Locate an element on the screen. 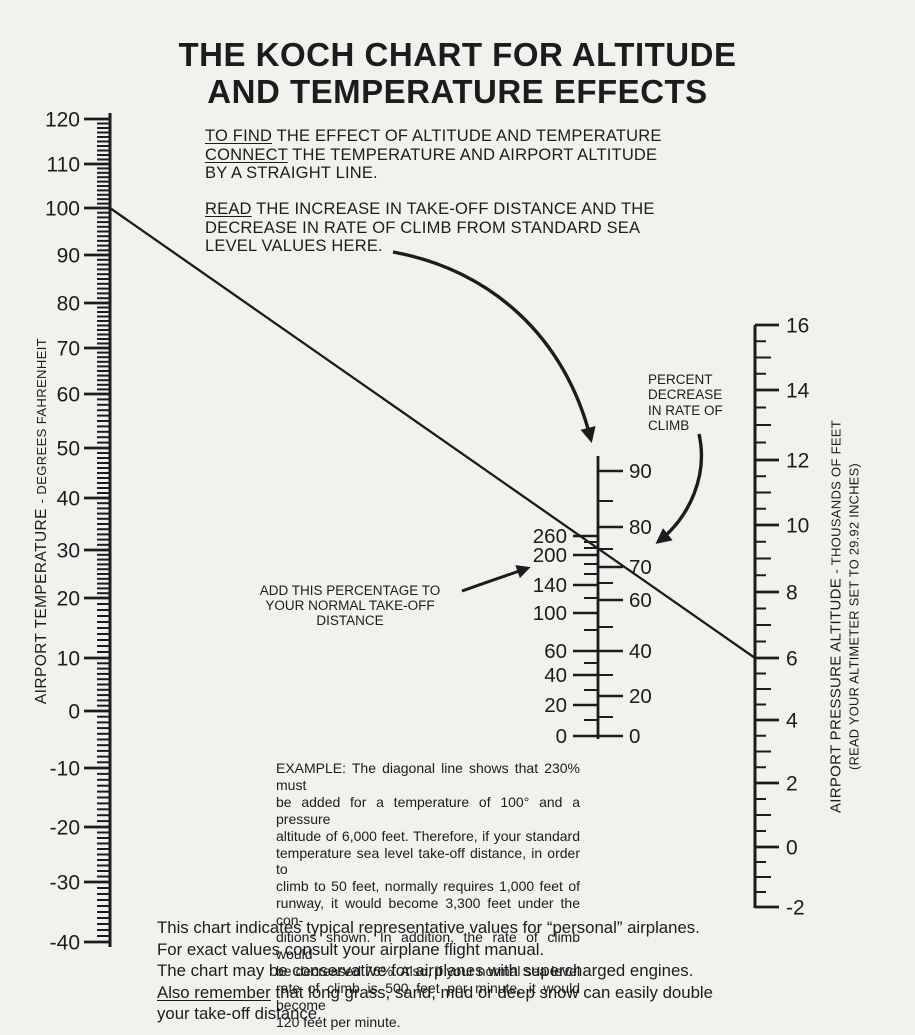 Image resolution: width=915 pixels, height=1035 pixels. tick-label: 110 is located at coordinates (63, 164).